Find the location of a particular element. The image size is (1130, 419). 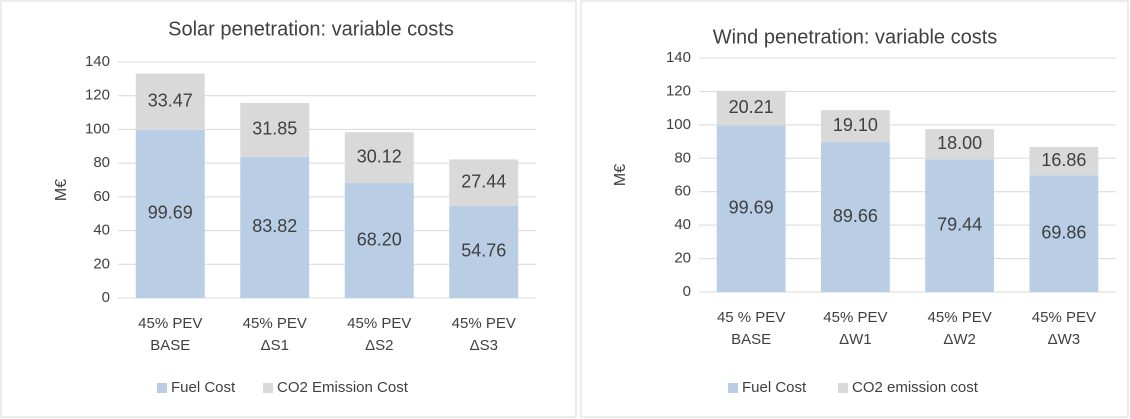

data-label: 27.44 is located at coordinates (483, 181).